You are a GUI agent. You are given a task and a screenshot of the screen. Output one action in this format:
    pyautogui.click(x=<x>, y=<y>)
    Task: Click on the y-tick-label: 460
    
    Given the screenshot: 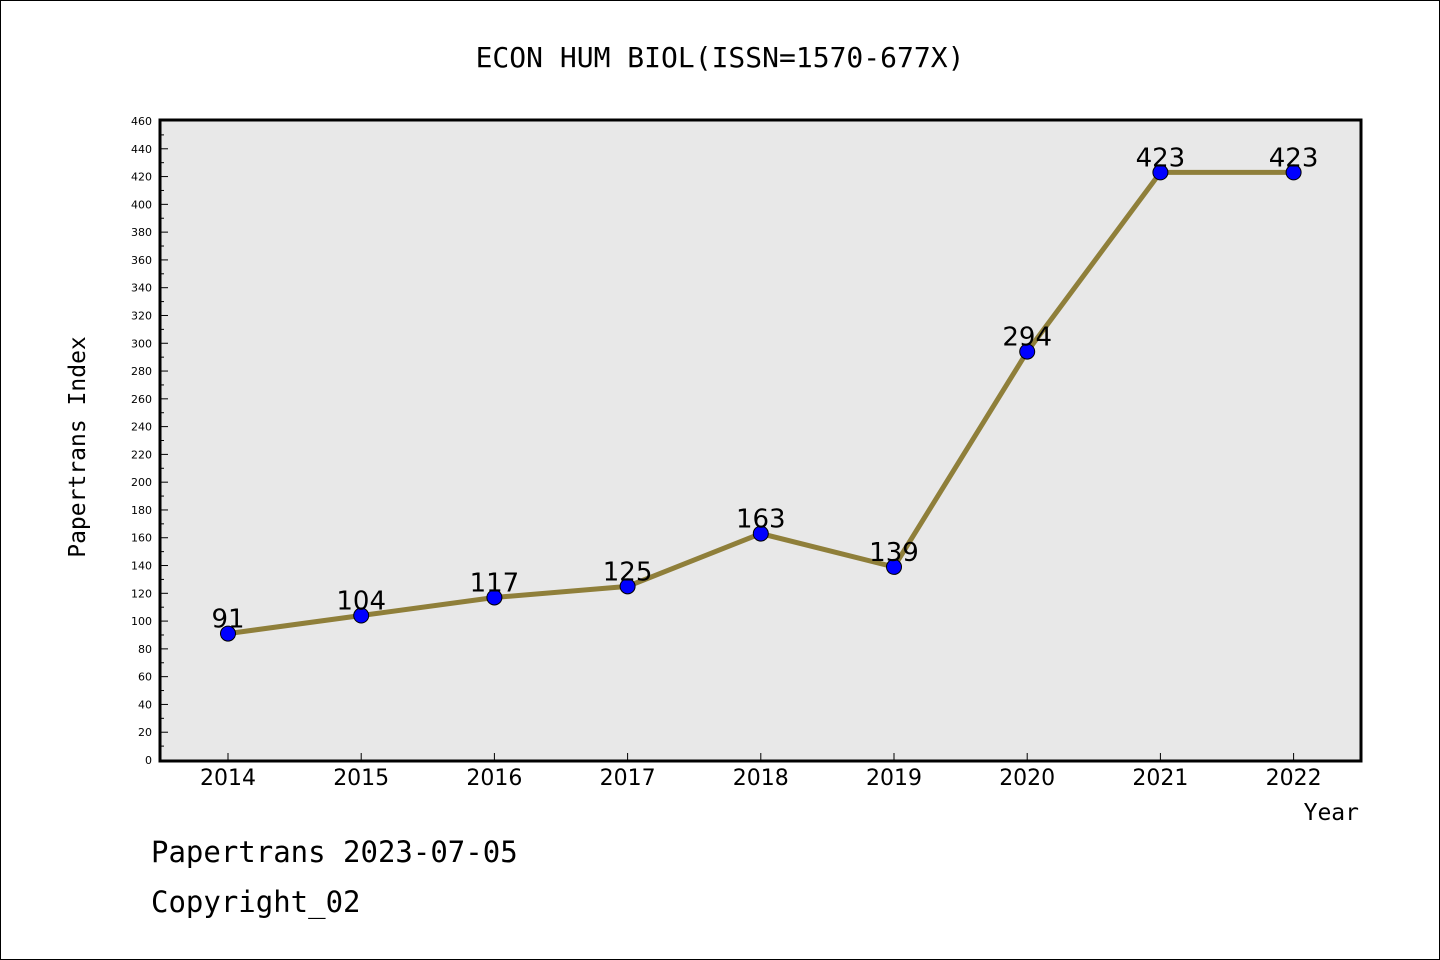 What is the action you would take?
    pyautogui.click(x=141, y=121)
    